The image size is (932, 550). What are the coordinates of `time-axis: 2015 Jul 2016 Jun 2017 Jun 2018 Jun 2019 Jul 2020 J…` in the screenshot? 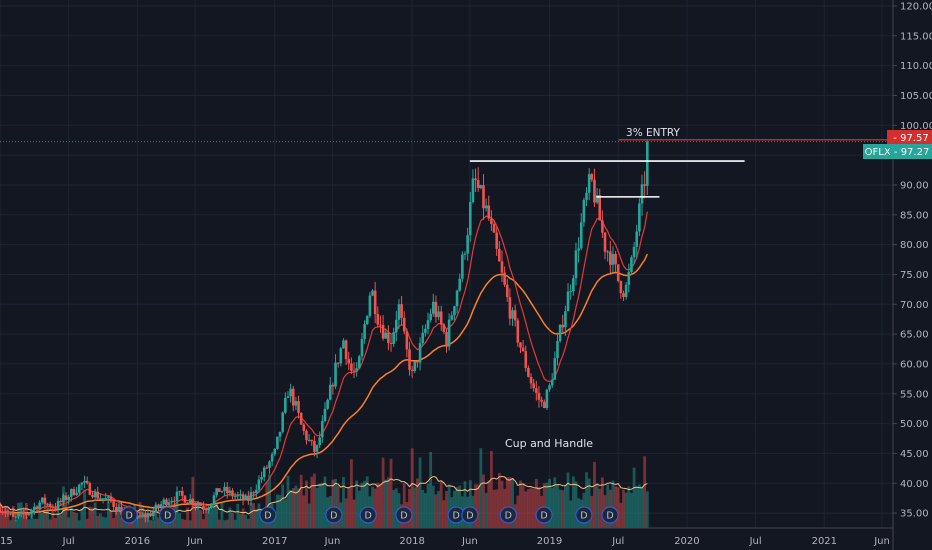 It's located at (446, 537).